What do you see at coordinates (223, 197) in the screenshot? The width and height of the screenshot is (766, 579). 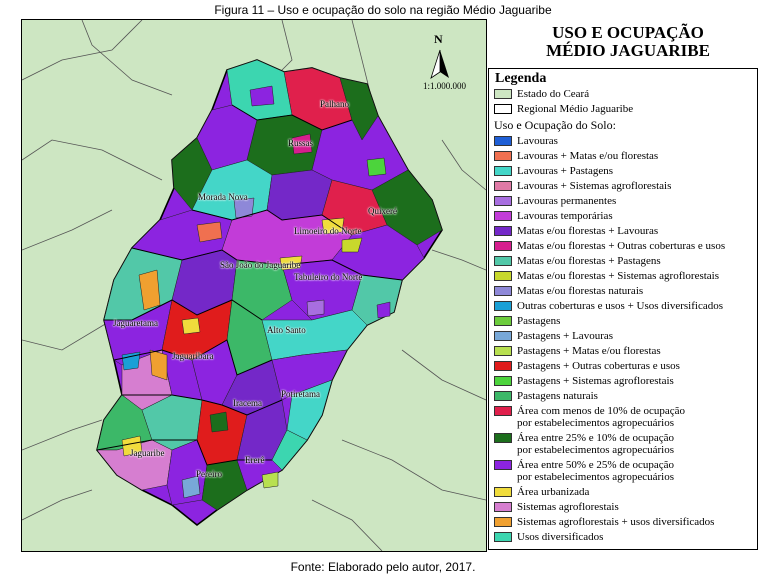 I see `map-label: Morada Nova` at bounding box center [223, 197].